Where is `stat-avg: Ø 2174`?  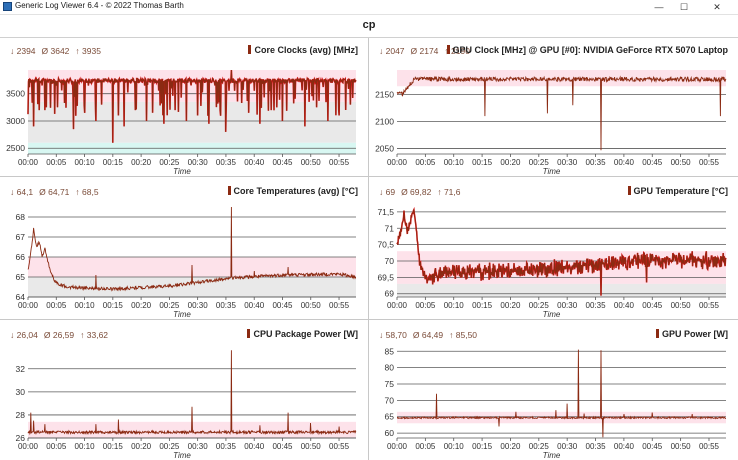 stat-avg: Ø 2174 is located at coordinates (424, 51).